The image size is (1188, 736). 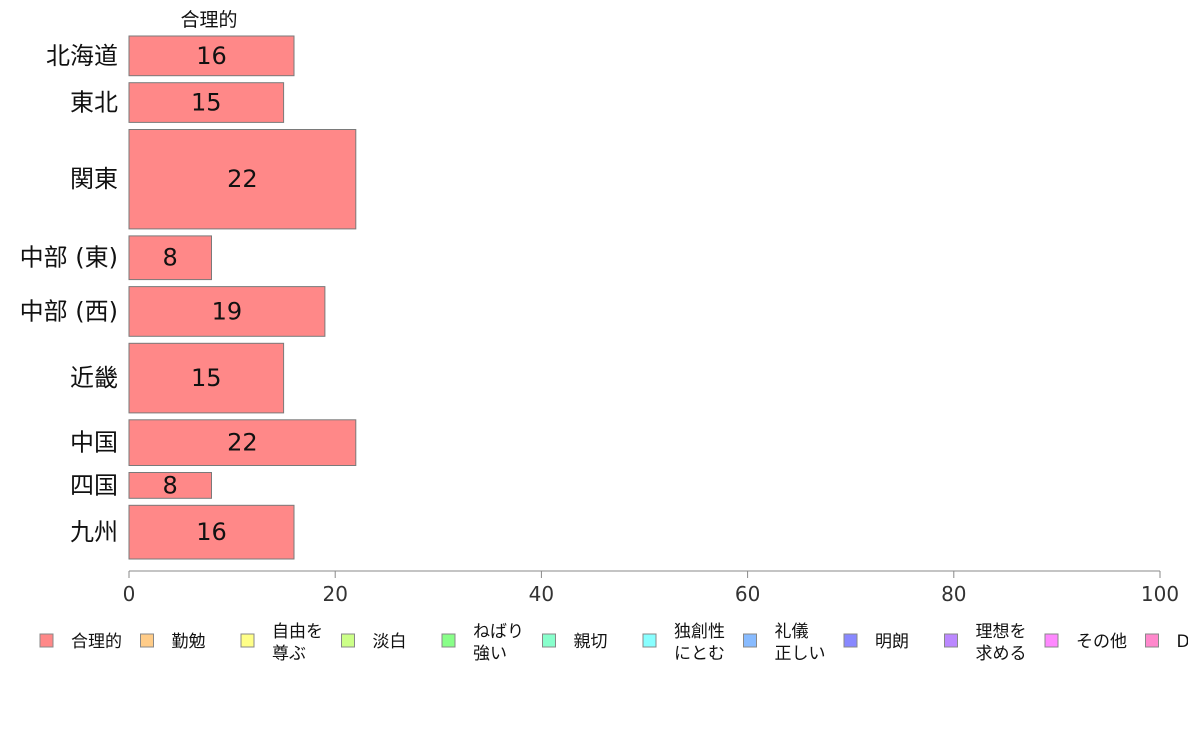 I want to click on legend-label: D, so click(x=1182, y=642).